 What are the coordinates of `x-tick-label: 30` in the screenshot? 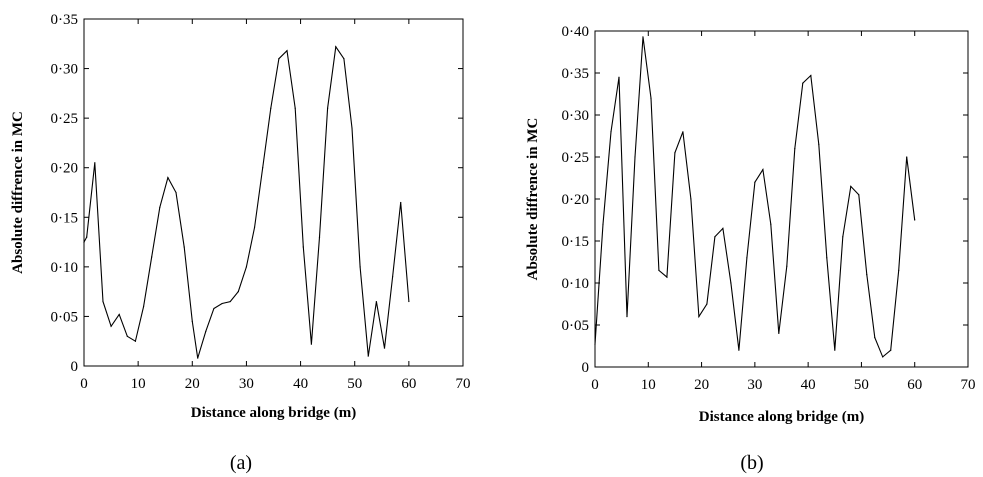 It's located at (246, 384).